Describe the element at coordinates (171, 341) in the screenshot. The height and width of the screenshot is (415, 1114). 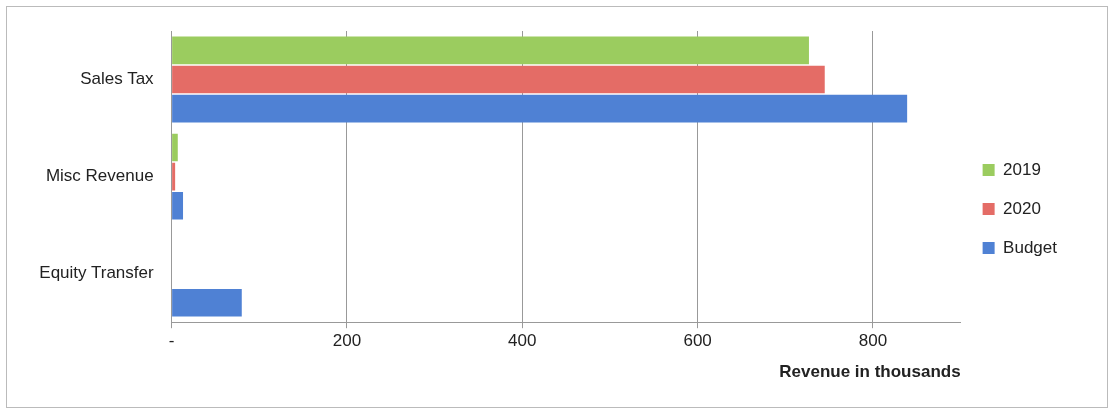
I see `x-tick-label: -` at that location.